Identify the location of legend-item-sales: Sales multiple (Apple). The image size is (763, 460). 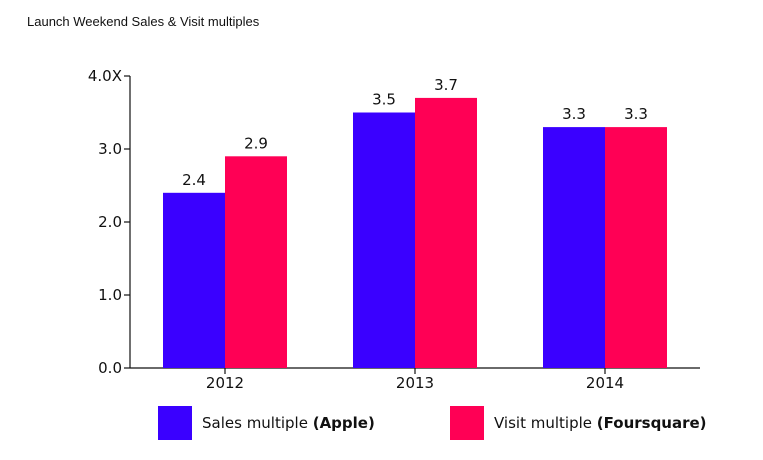
(266, 423).